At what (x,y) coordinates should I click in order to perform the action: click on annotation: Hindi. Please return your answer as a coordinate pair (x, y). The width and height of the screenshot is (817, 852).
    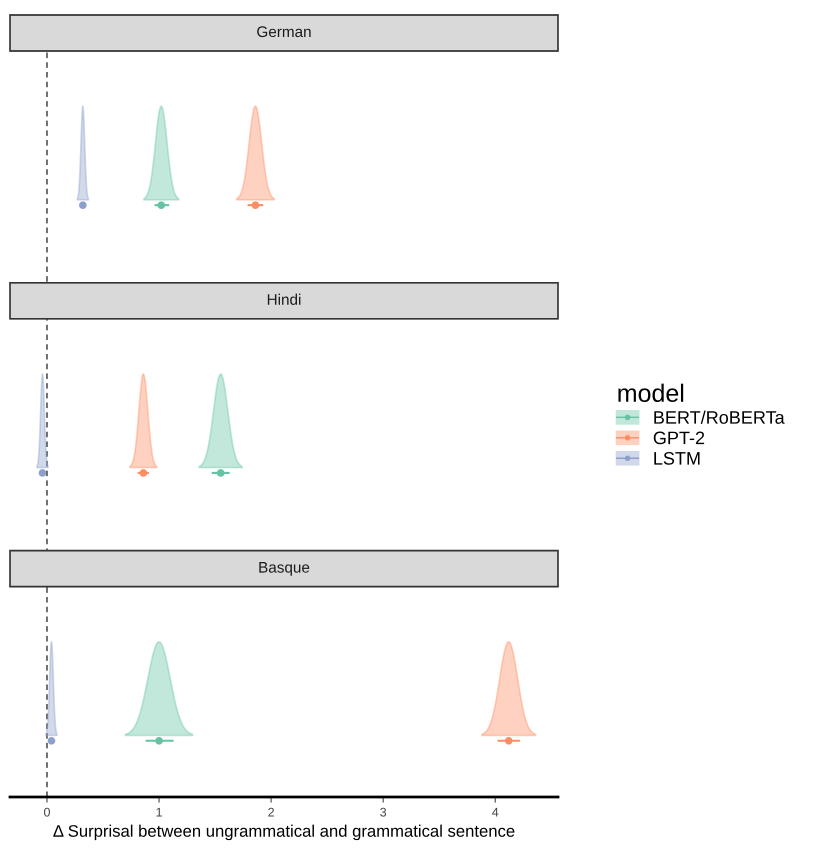
    Looking at the image, I should click on (284, 299).